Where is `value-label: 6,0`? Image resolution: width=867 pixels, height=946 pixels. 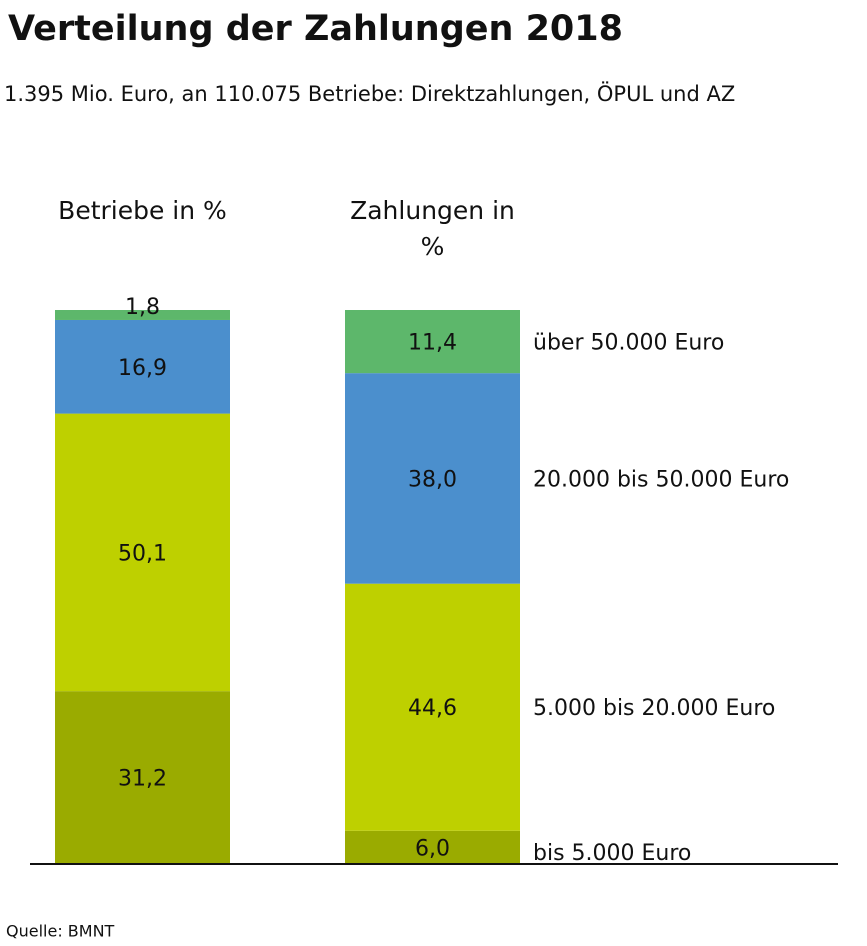 value-label: 6,0 is located at coordinates (432, 848).